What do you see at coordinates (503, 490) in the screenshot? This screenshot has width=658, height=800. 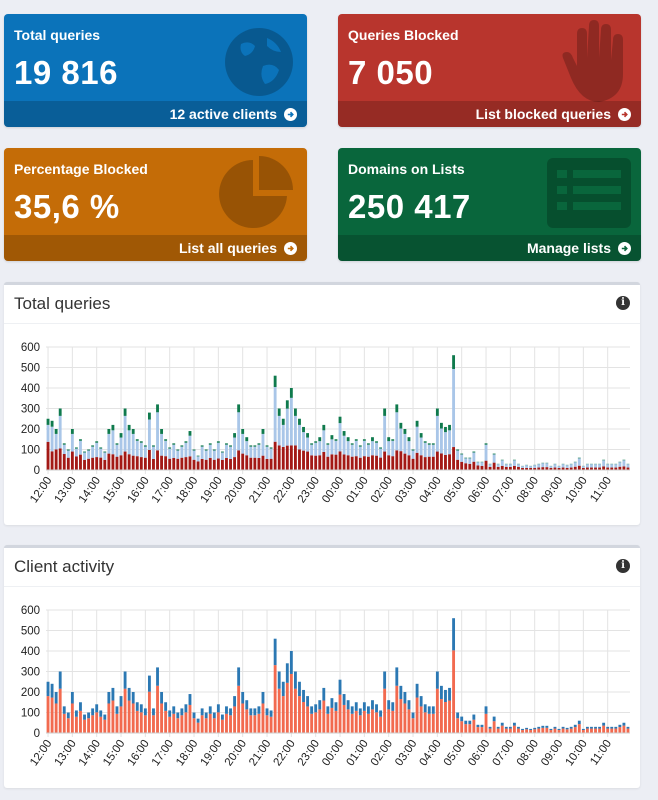 I see `x-tick-label: 07:00` at bounding box center [503, 490].